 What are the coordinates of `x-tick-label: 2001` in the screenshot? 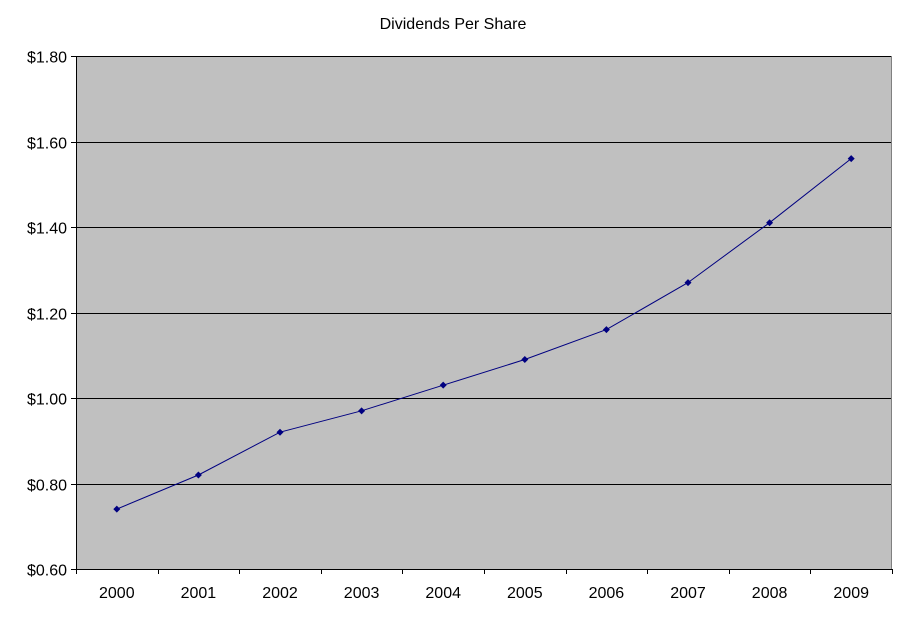 It's located at (199, 593).